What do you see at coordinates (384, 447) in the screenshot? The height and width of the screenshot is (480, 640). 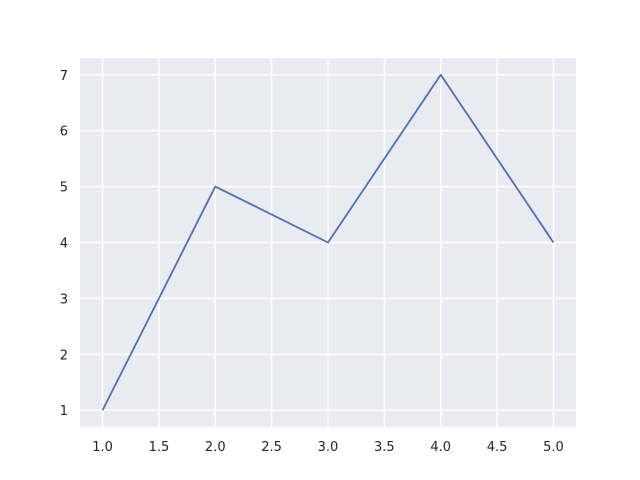 I see `x-tick-label: 3.5` at bounding box center [384, 447].